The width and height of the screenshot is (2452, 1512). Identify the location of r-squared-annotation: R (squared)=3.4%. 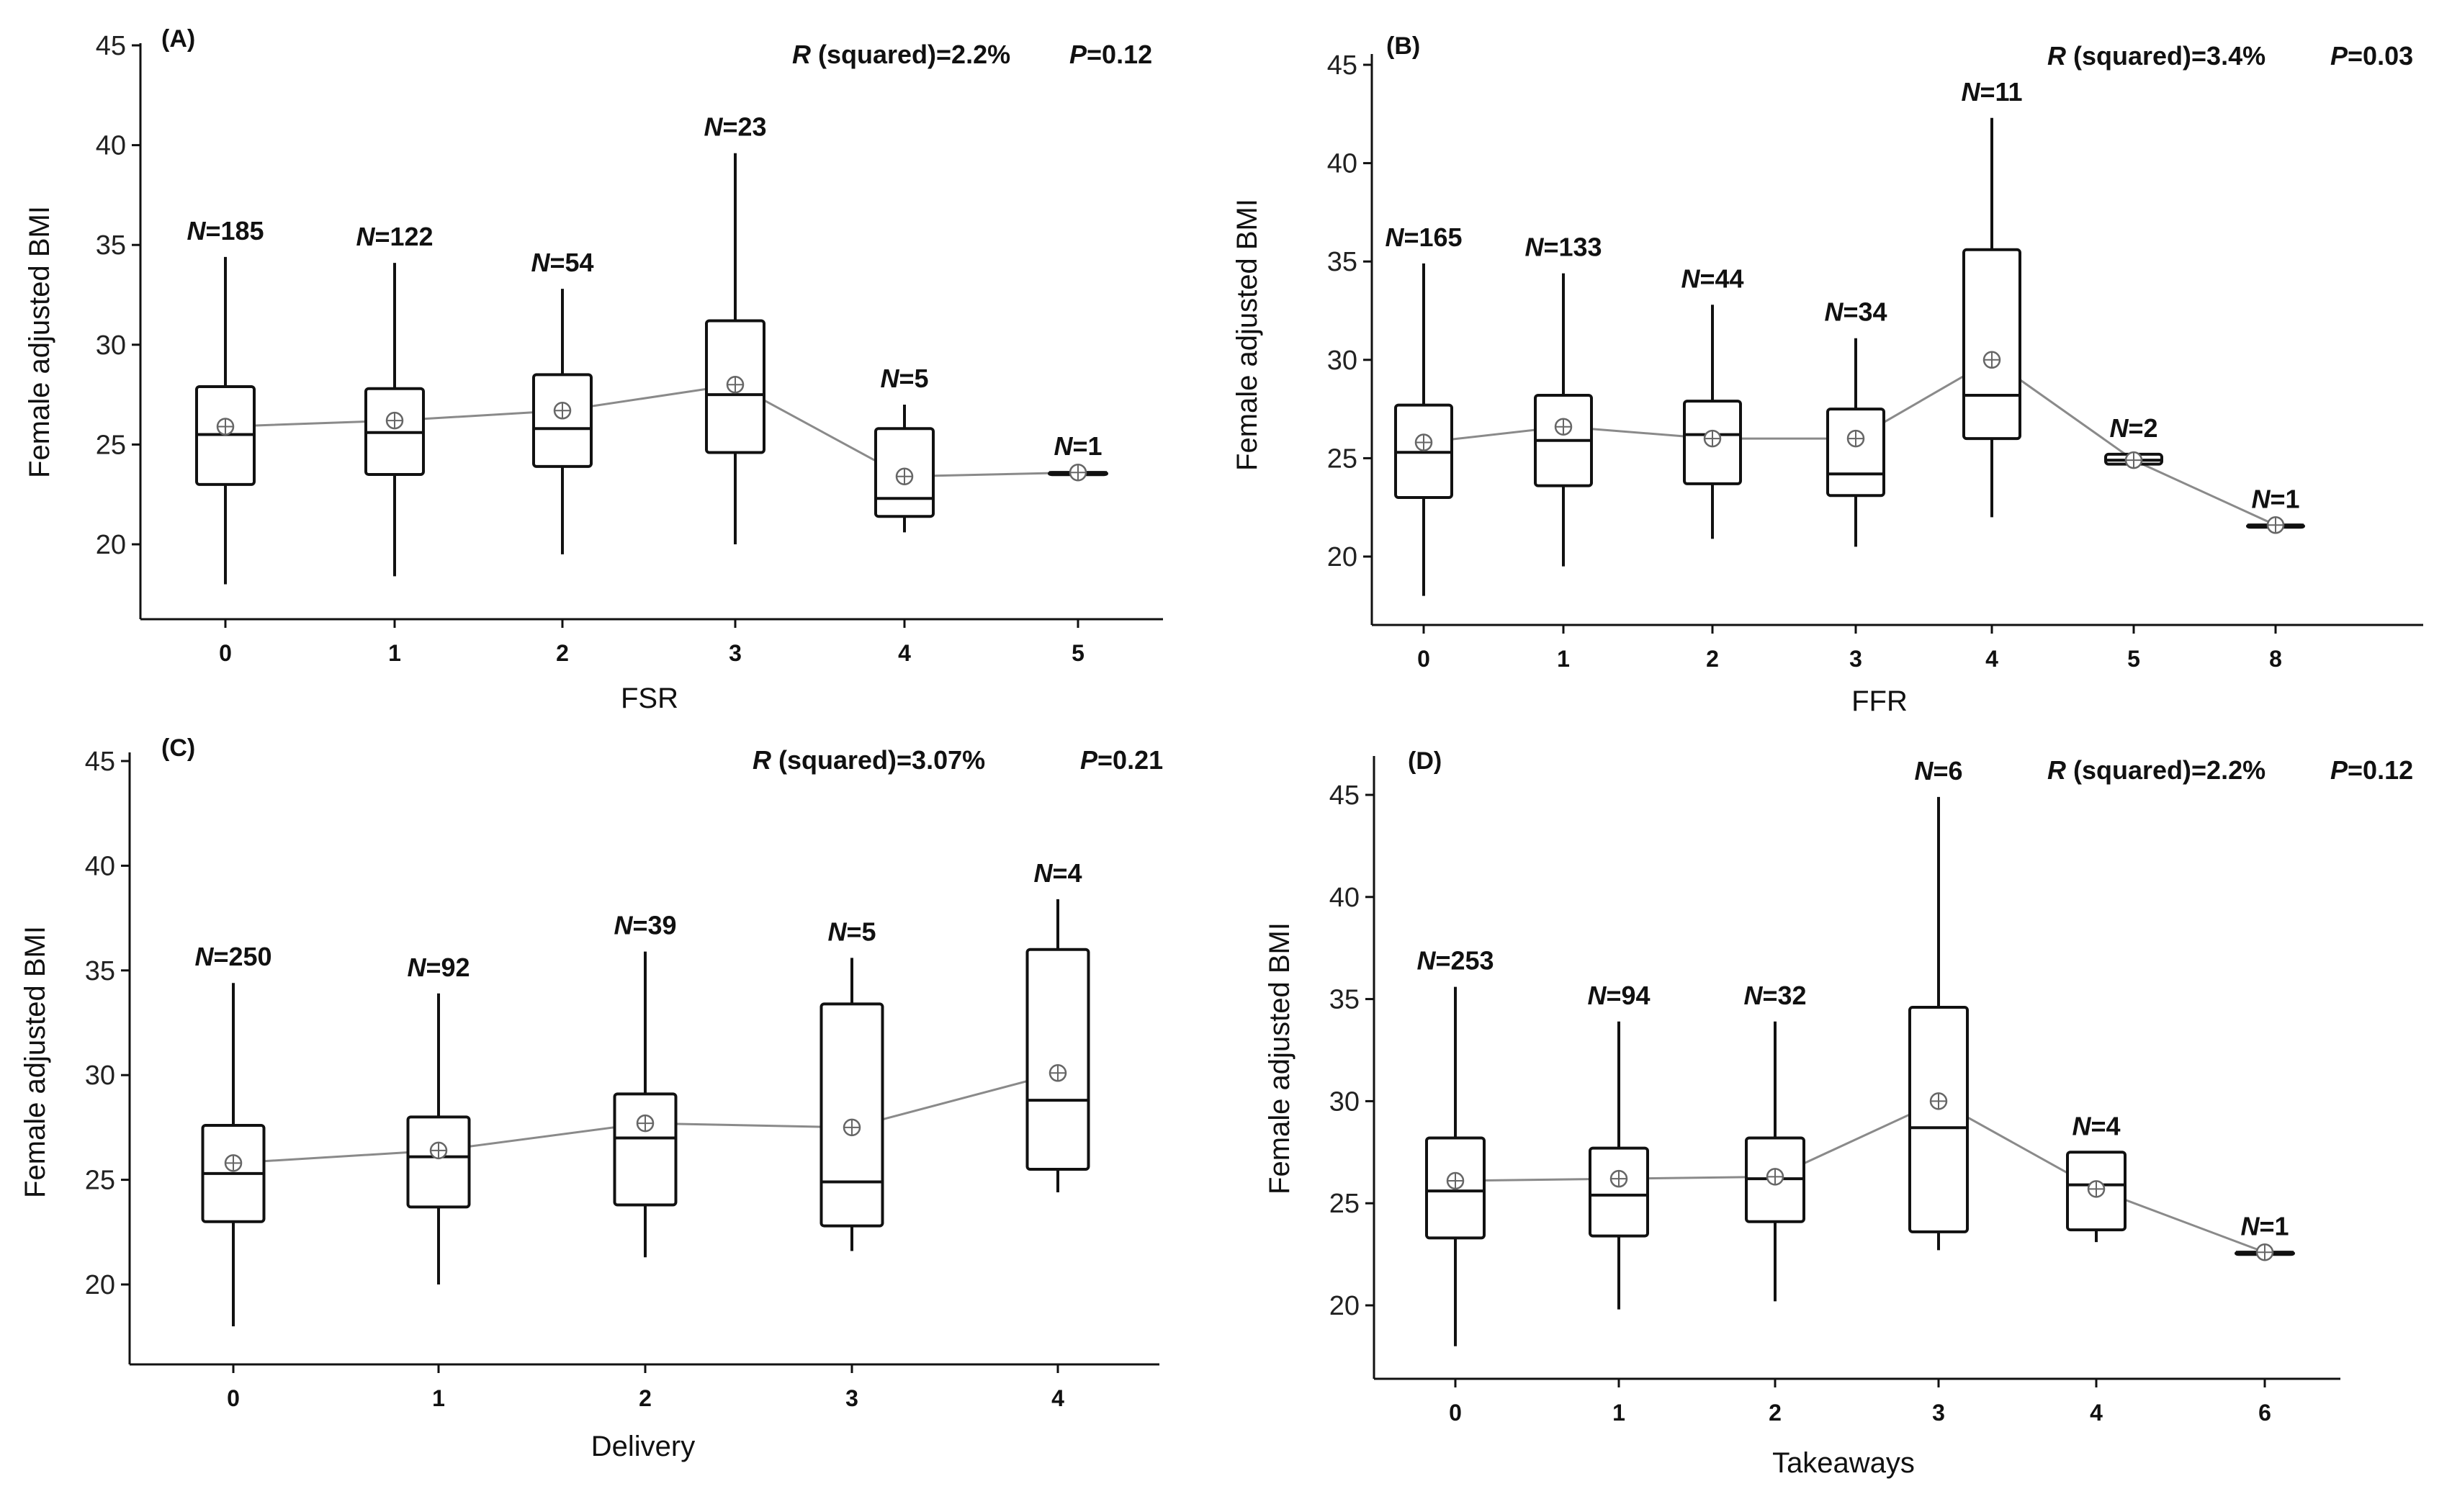
(2156, 56).